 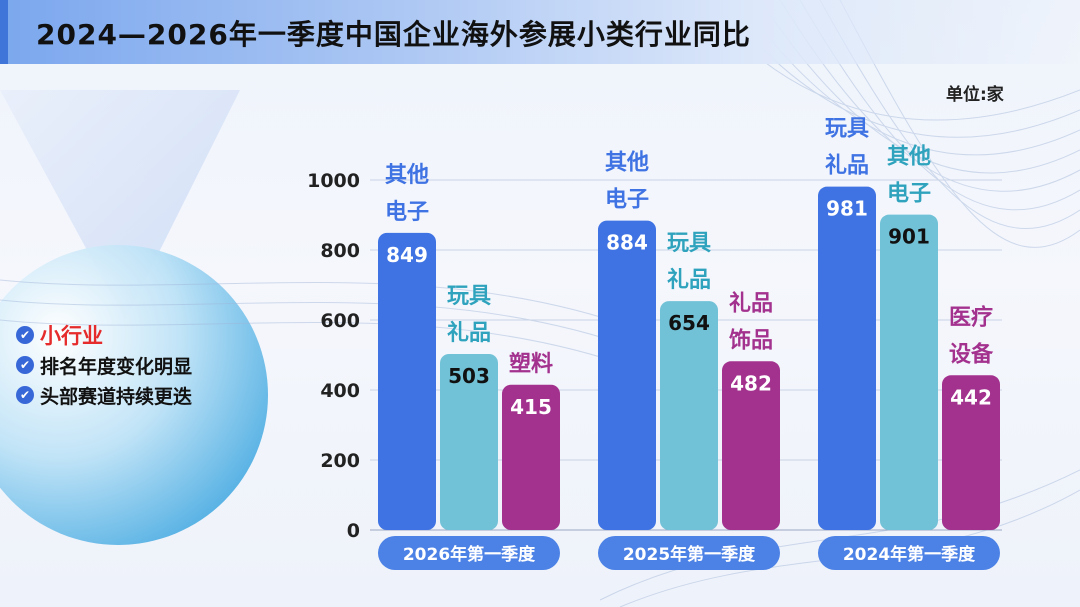 I want to click on x-category-label: 2026年第一季度, so click(x=469, y=554).